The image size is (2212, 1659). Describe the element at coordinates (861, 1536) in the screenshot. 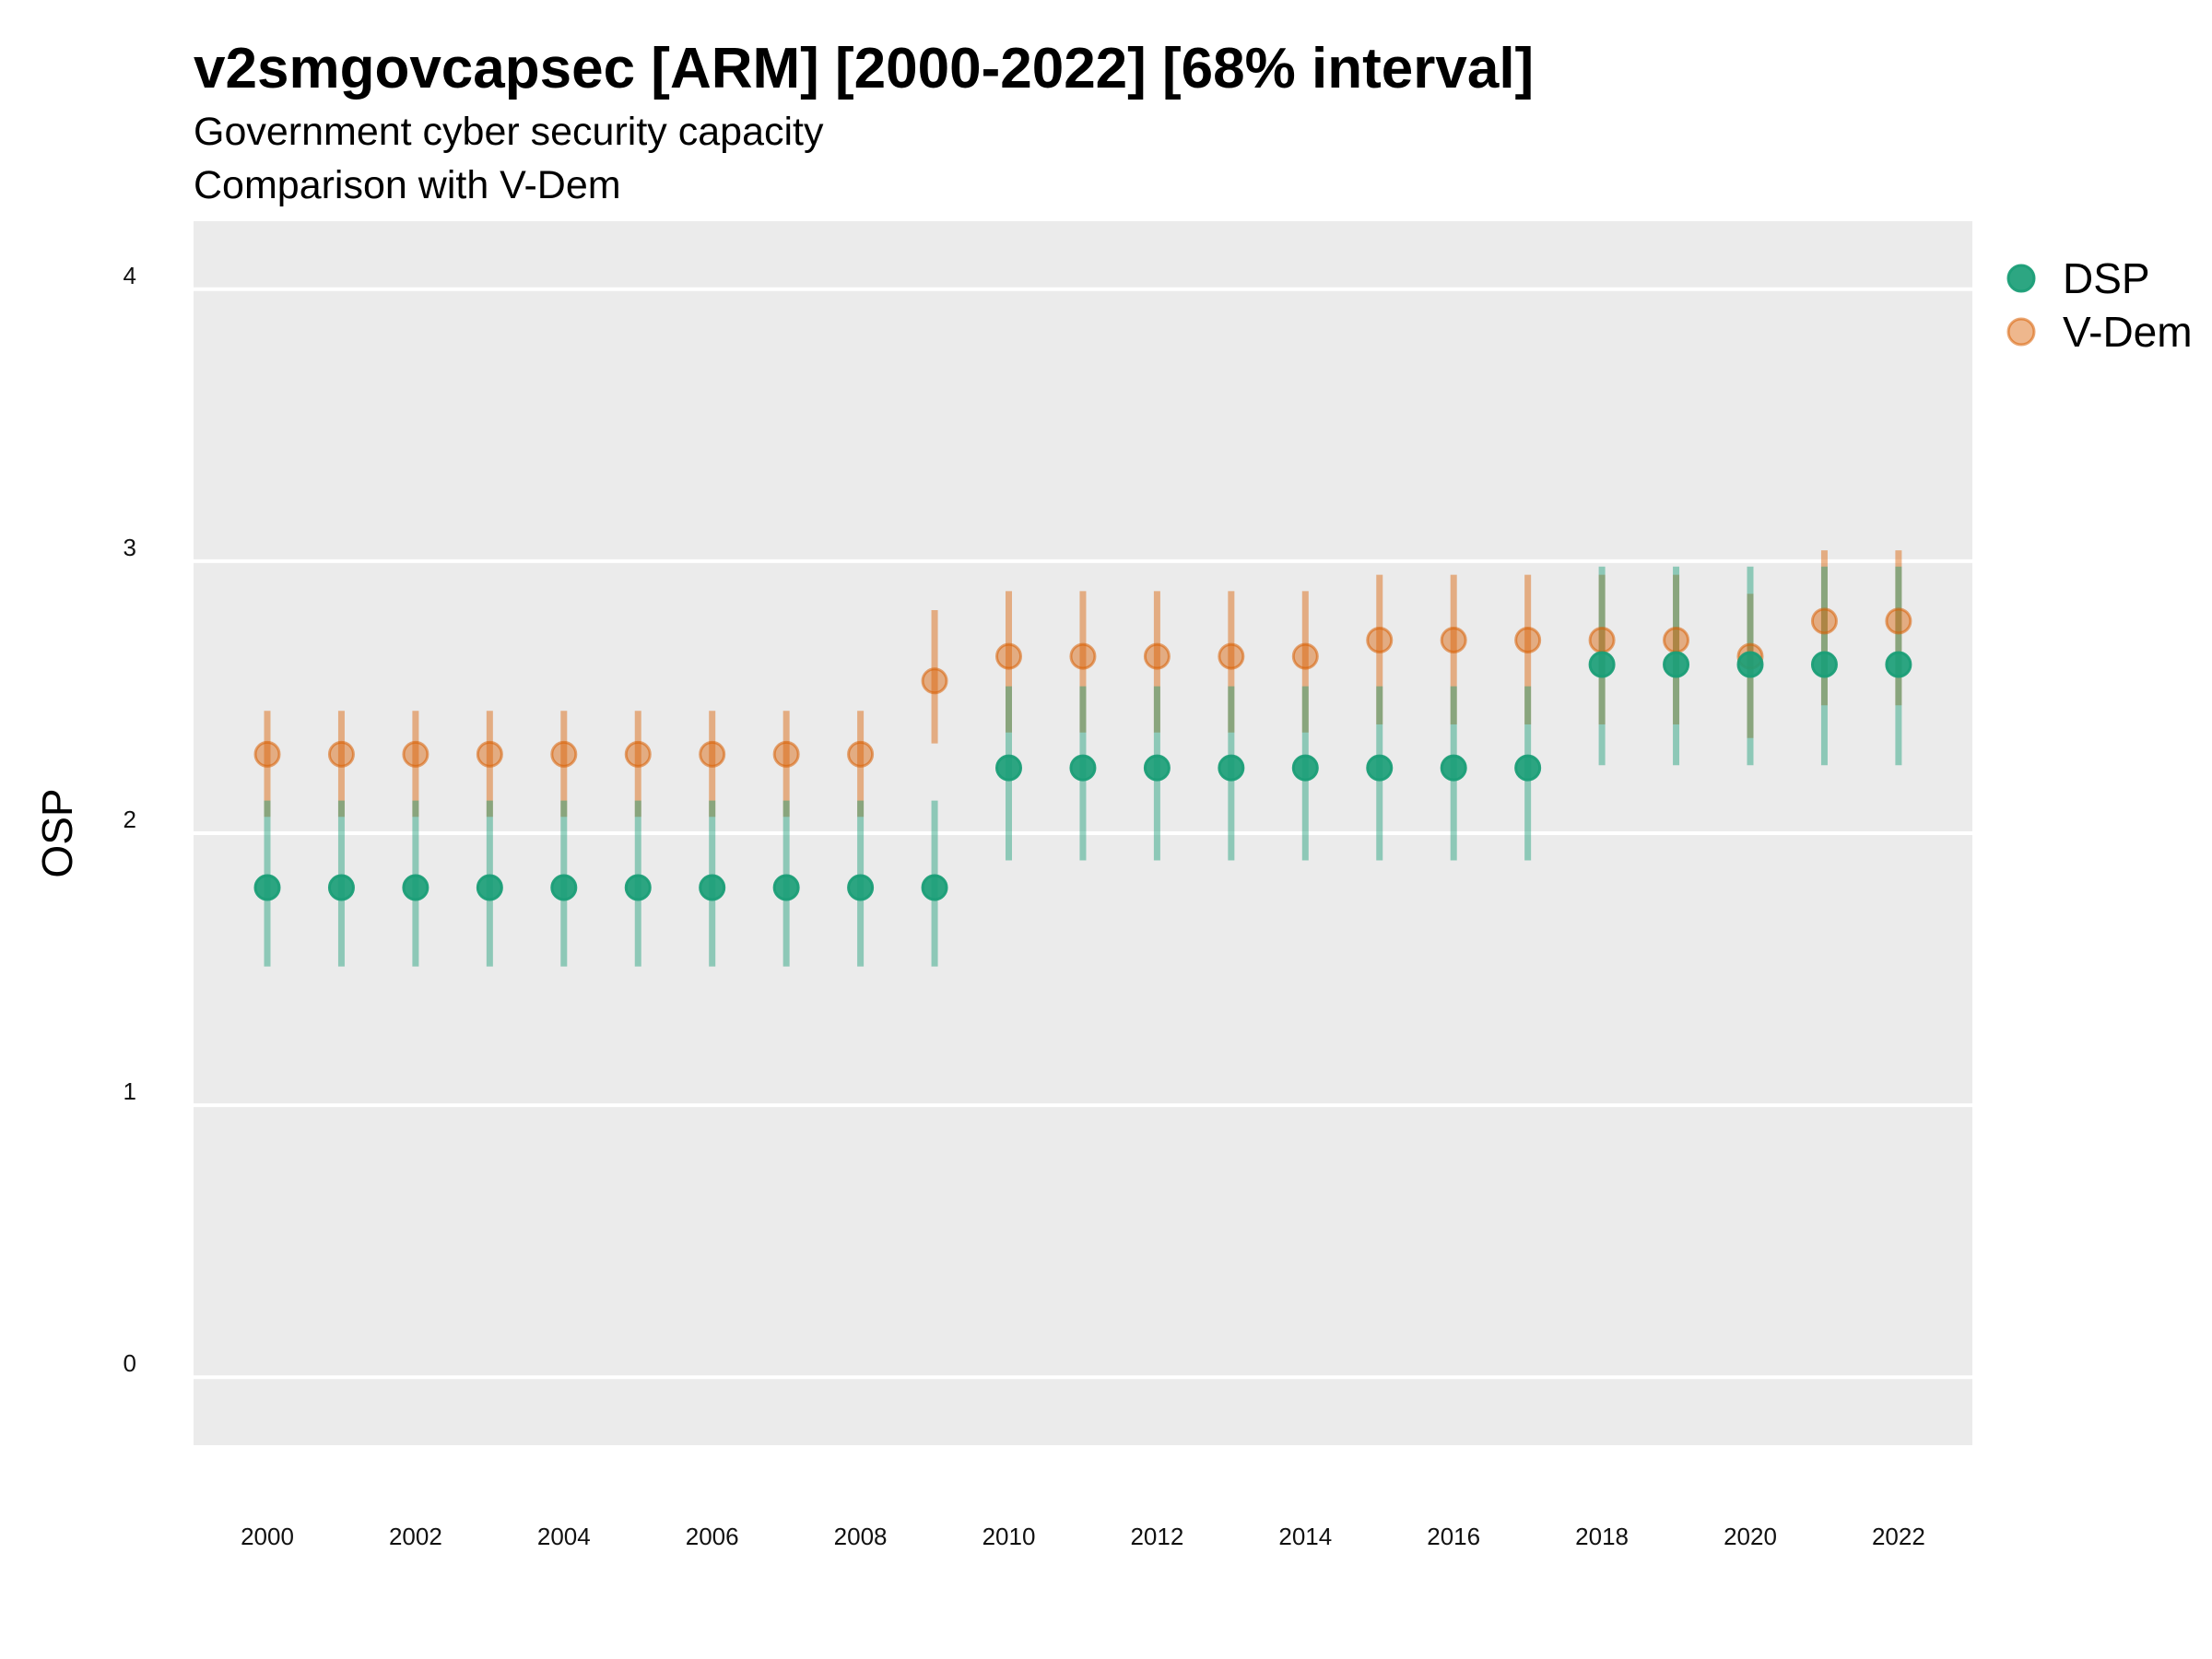

I see `x-tick-label: 2008` at that location.